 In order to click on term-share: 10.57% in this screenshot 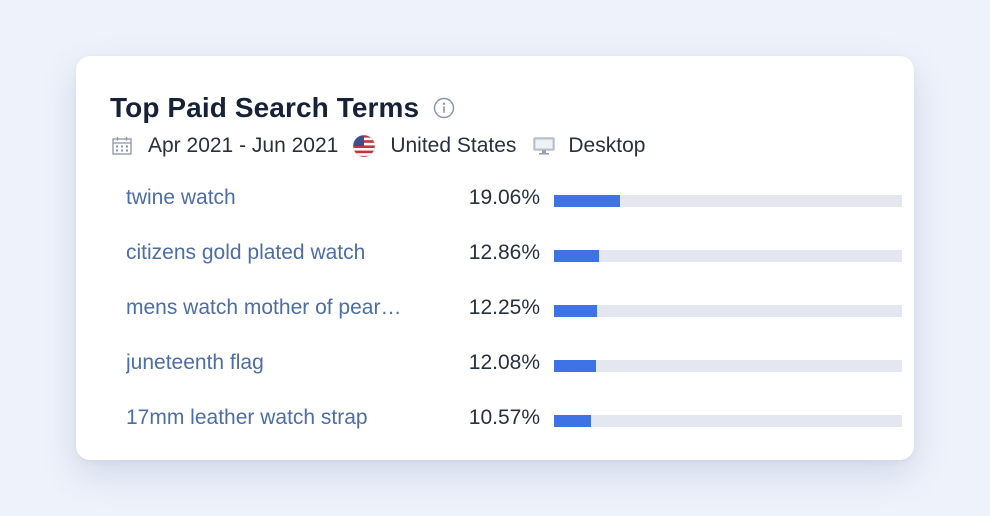, I will do `click(504, 417)`.